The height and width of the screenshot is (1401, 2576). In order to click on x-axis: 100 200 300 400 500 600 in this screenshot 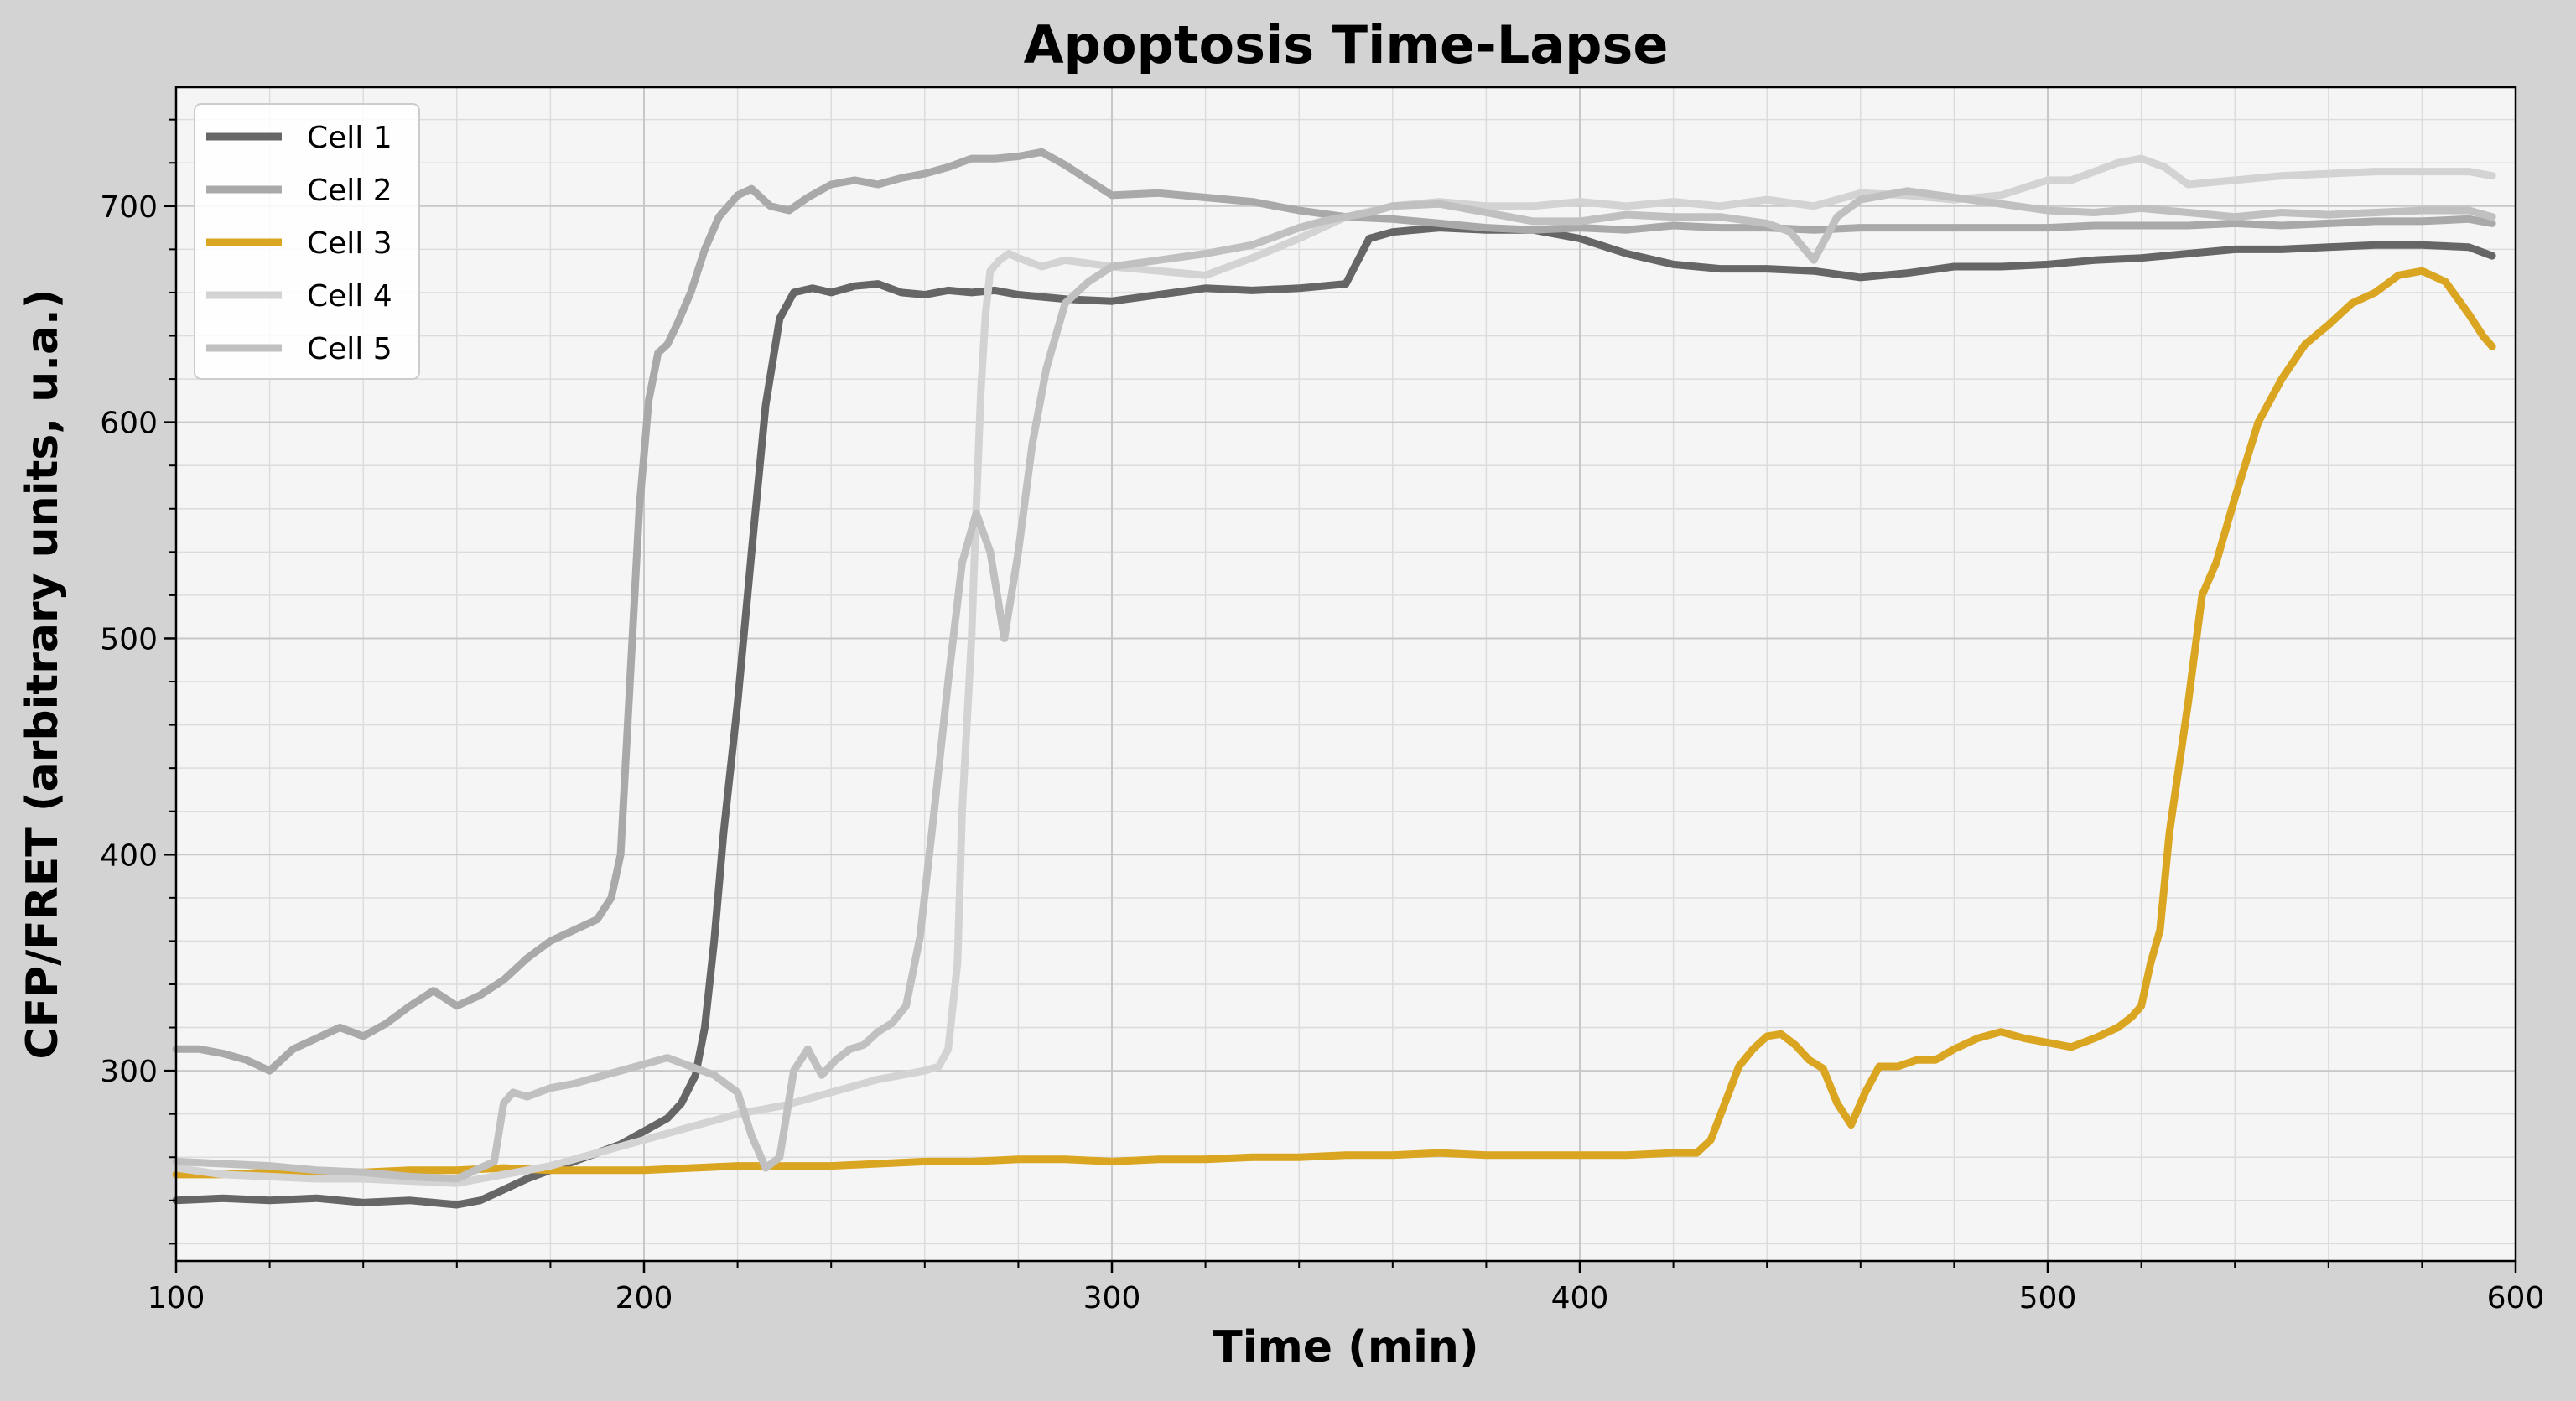, I will do `click(1346, 1288)`.